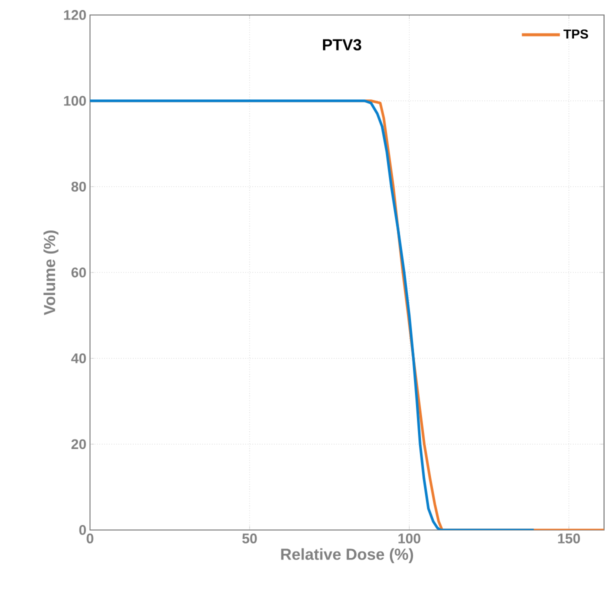 The height and width of the screenshot is (595, 605). I want to click on x-tick-label: 100, so click(409, 538).